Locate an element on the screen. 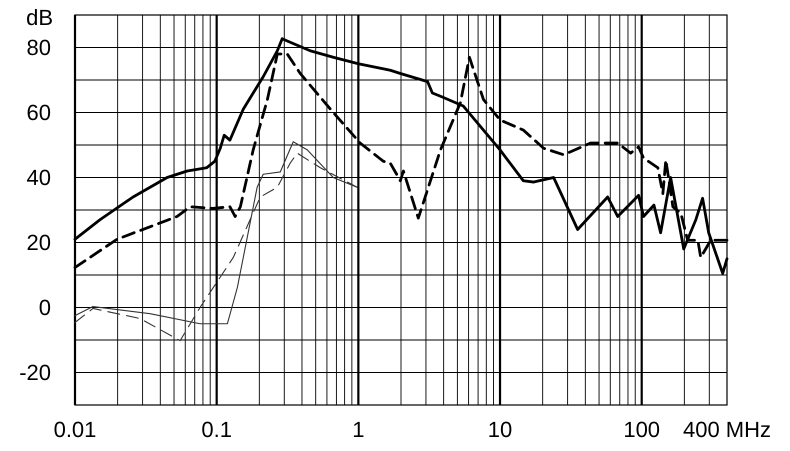 The height and width of the screenshot is (451, 790). x-tick-label: 0.1 is located at coordinates (216, 429).